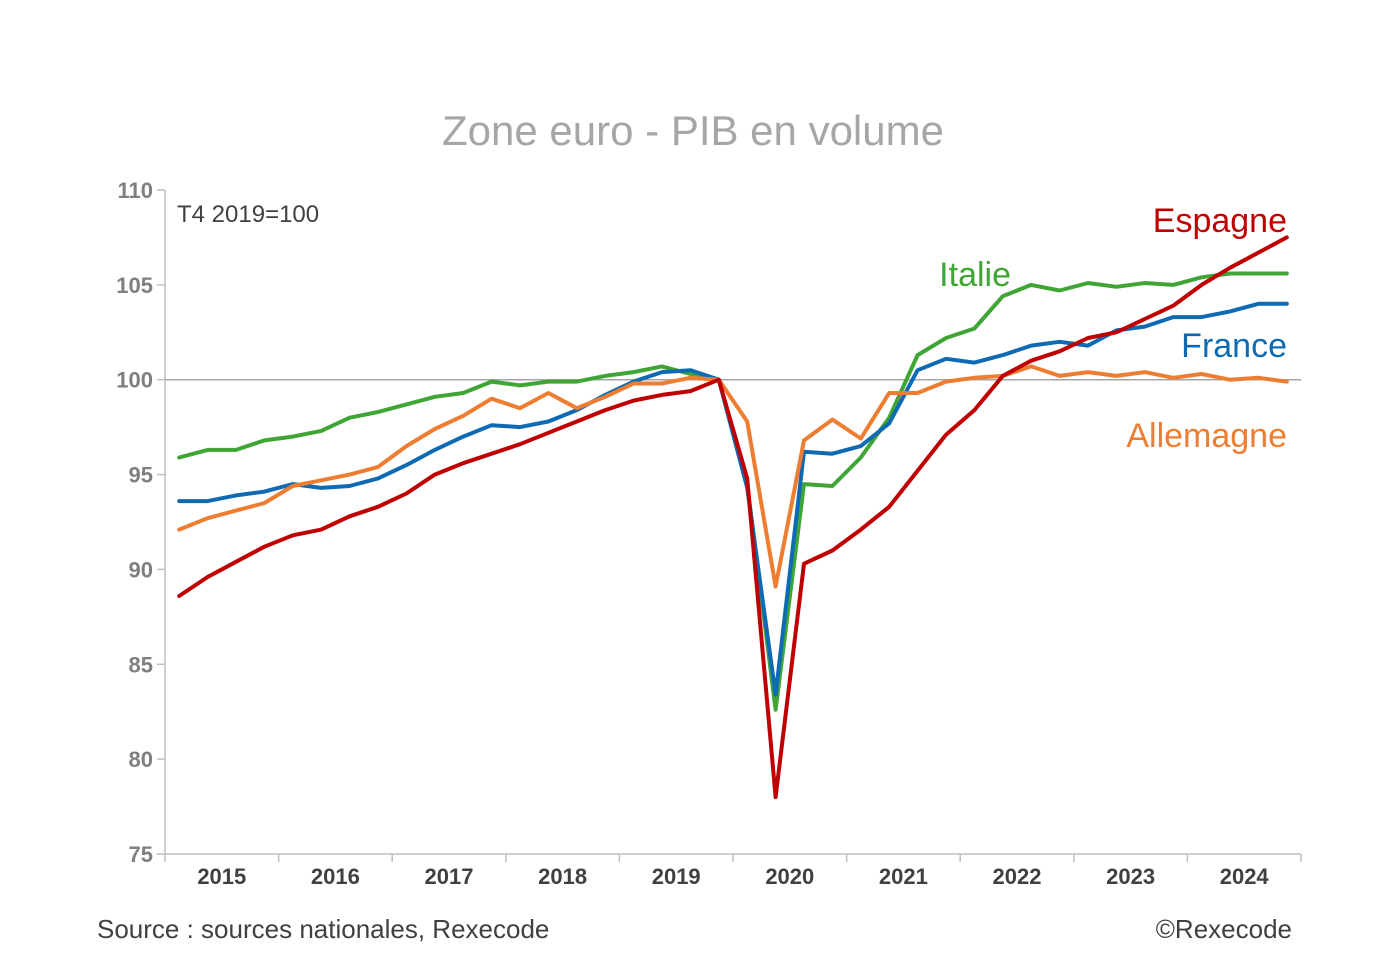 Image resolution: width=1390 pixels, height=966 pixels. What do you see at coordinates (335, 876) in the screenshot?
I see `x-tick-label: 2016` at bounding box center [335, 876].